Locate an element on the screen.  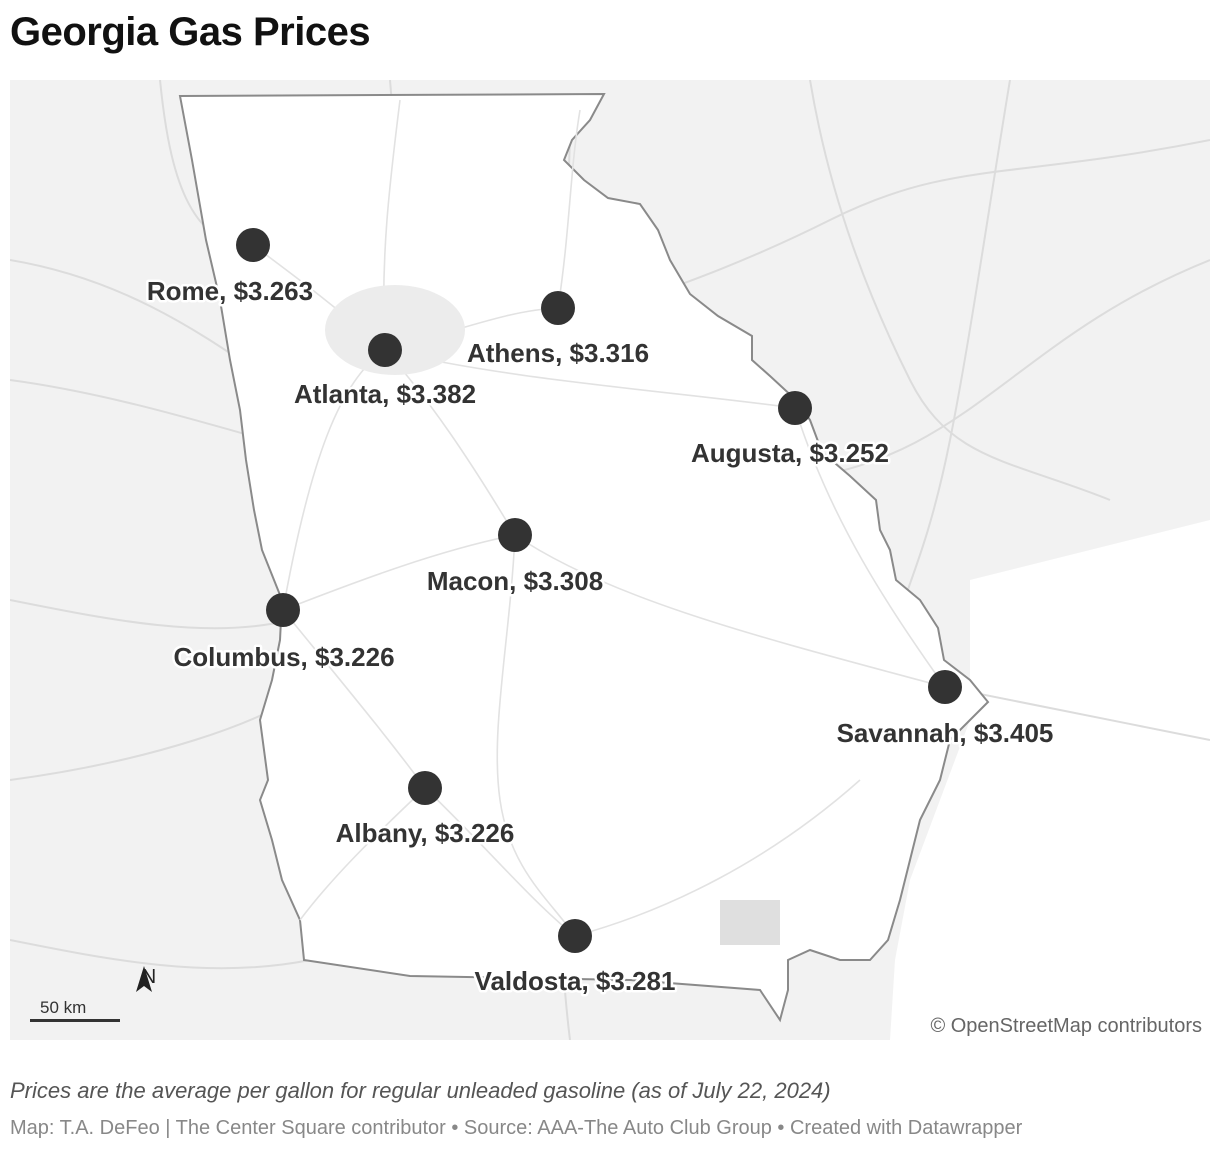
city-marker-augusta is located at coordinates (795, 408).